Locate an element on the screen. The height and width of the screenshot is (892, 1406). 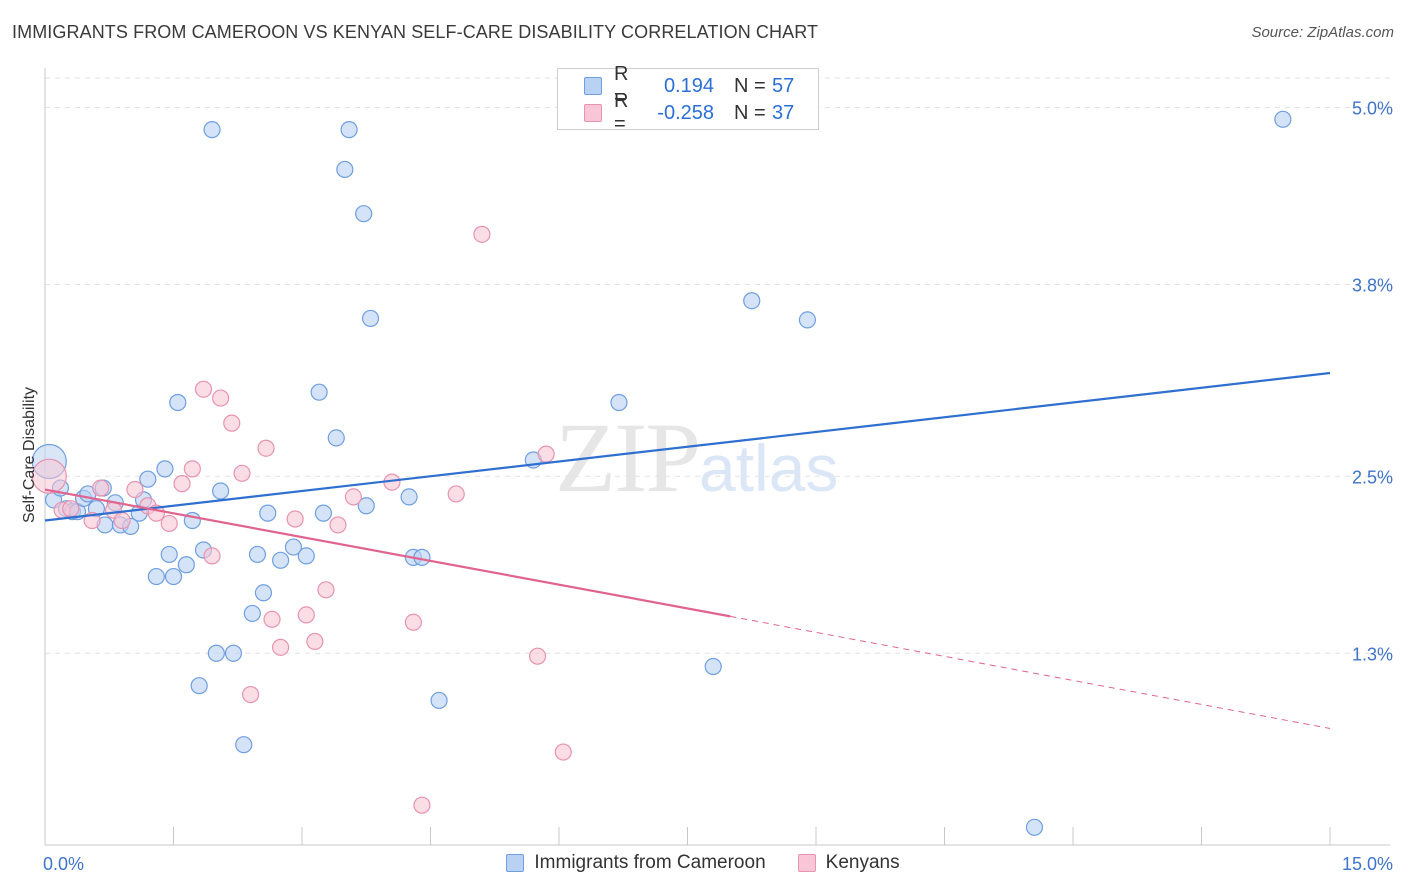
legend-n-value: 37 is located at coordinates (783, 112).